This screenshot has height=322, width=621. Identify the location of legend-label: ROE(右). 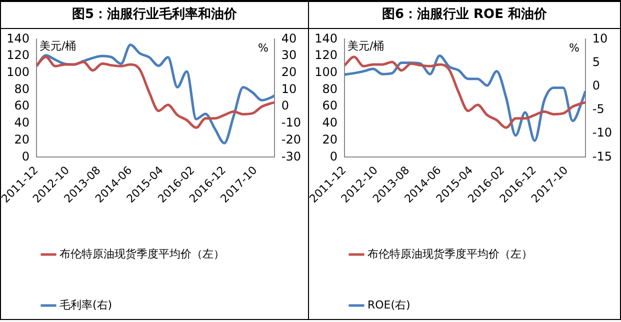
(389, 305).